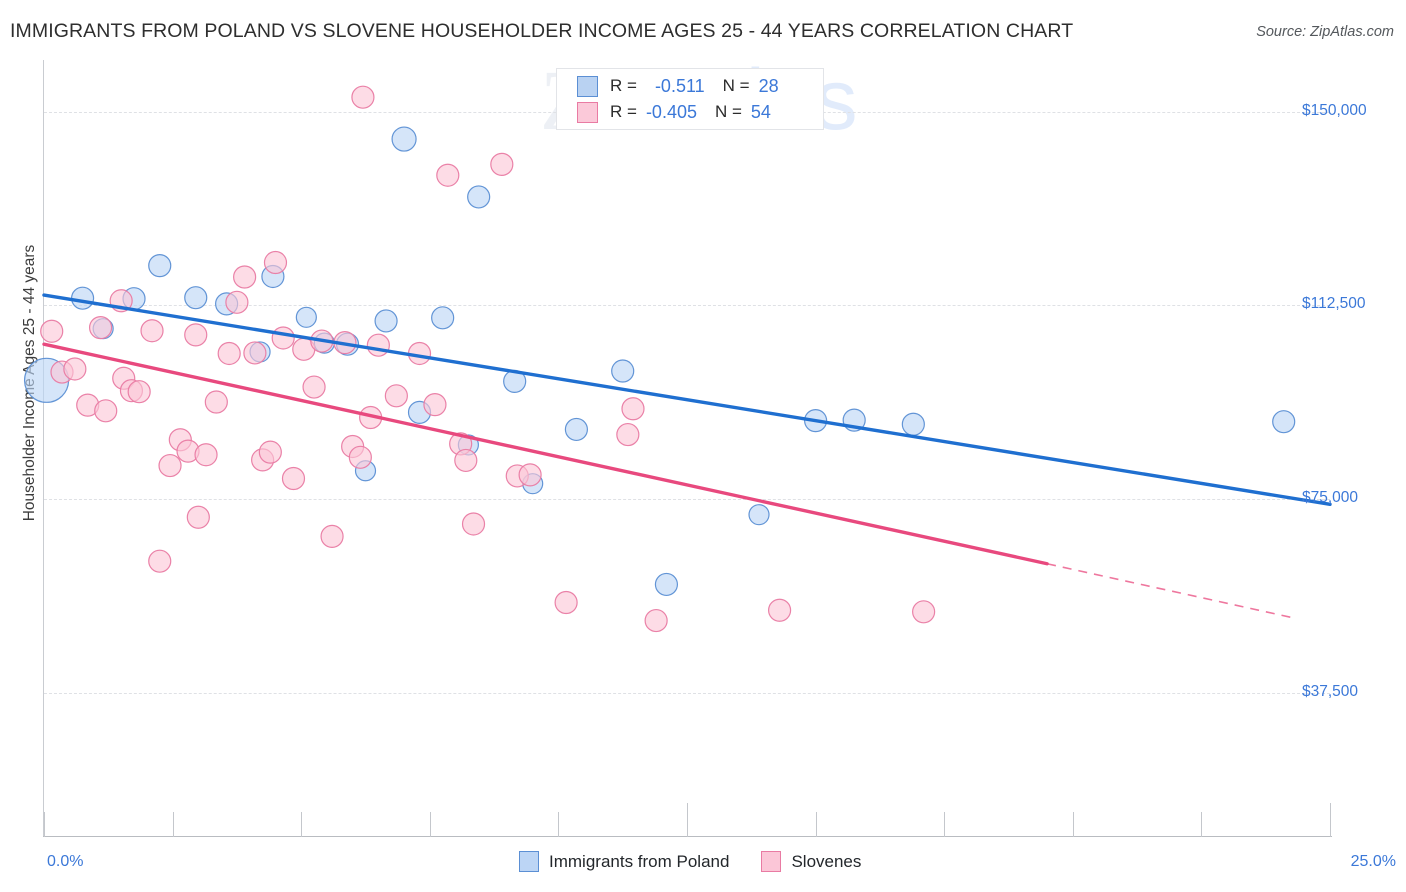  I want to click on source-attribution: Source: ZipAtlas.com, so click(1325, 32).